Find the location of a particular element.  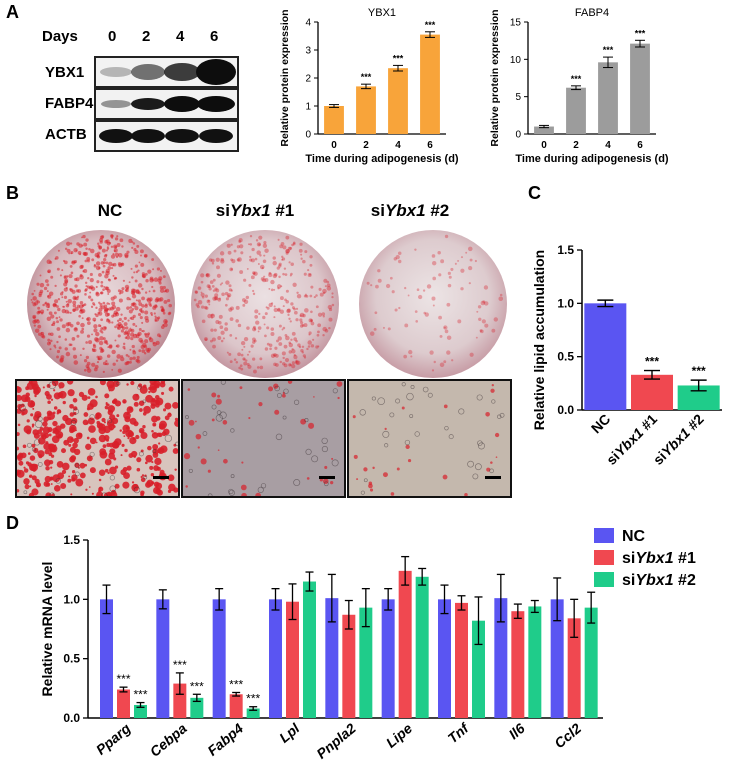

group-label-prefix: si is located at coordinates (377, 210).